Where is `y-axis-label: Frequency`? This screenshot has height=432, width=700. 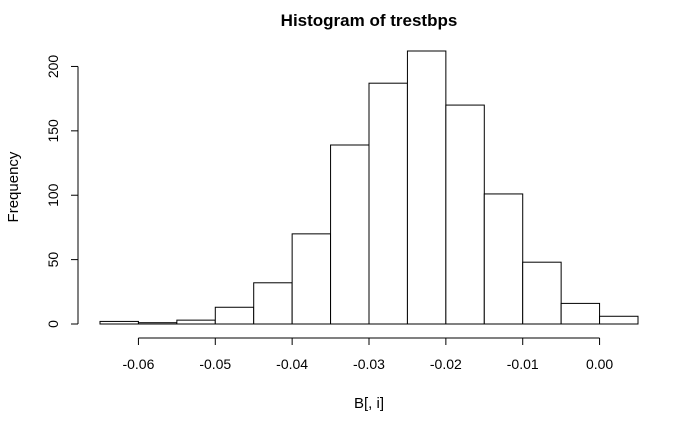
y-axis-label: Frequency is located at coordinates (13, 186).